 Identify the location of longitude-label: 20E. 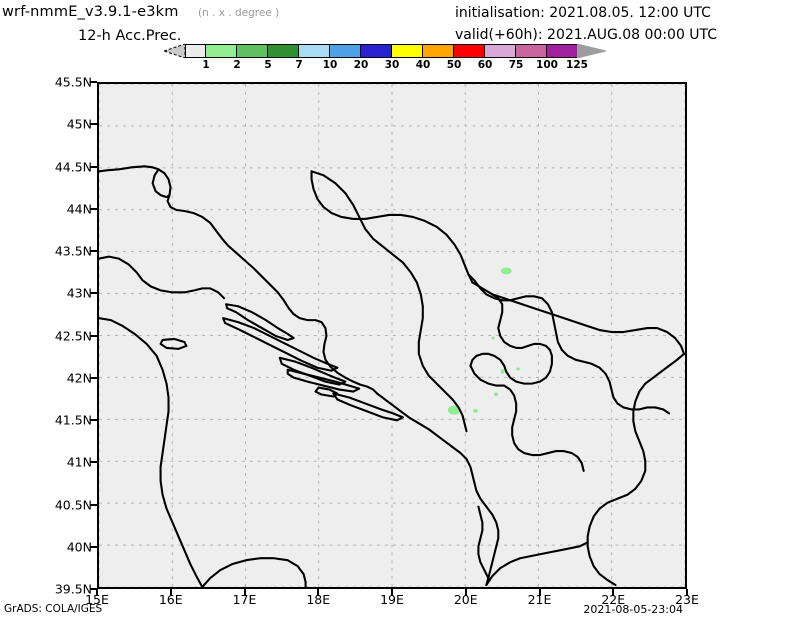
(465, 599).